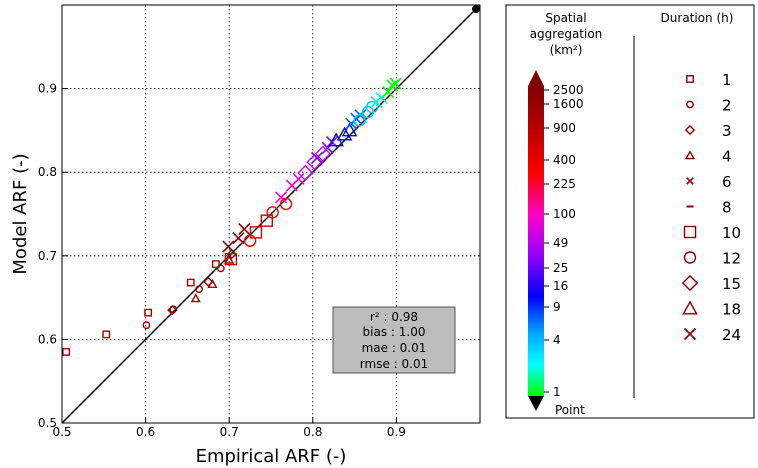 The image size is (758, 468). I want to click on duration-label: 2, so click(727, 106).